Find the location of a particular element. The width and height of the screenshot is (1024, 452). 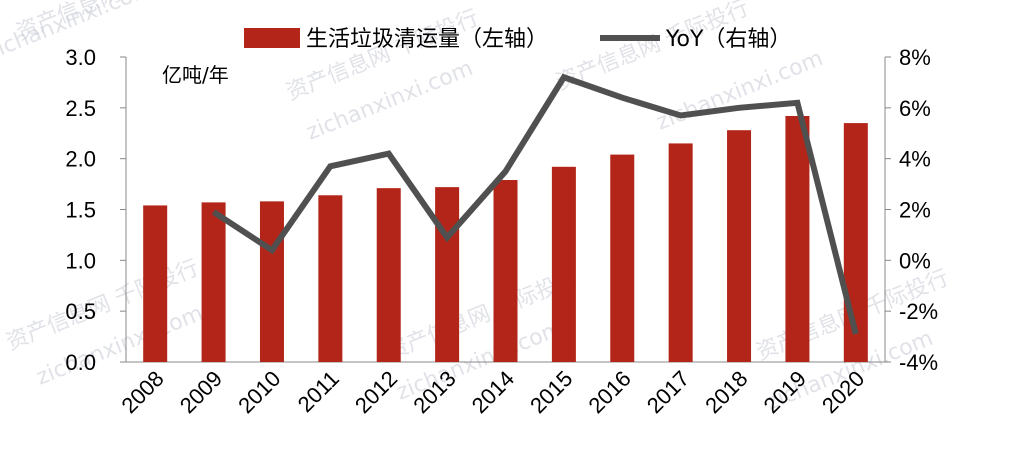

left-tick-label: 1.5 is located at coordinates (80, 210).